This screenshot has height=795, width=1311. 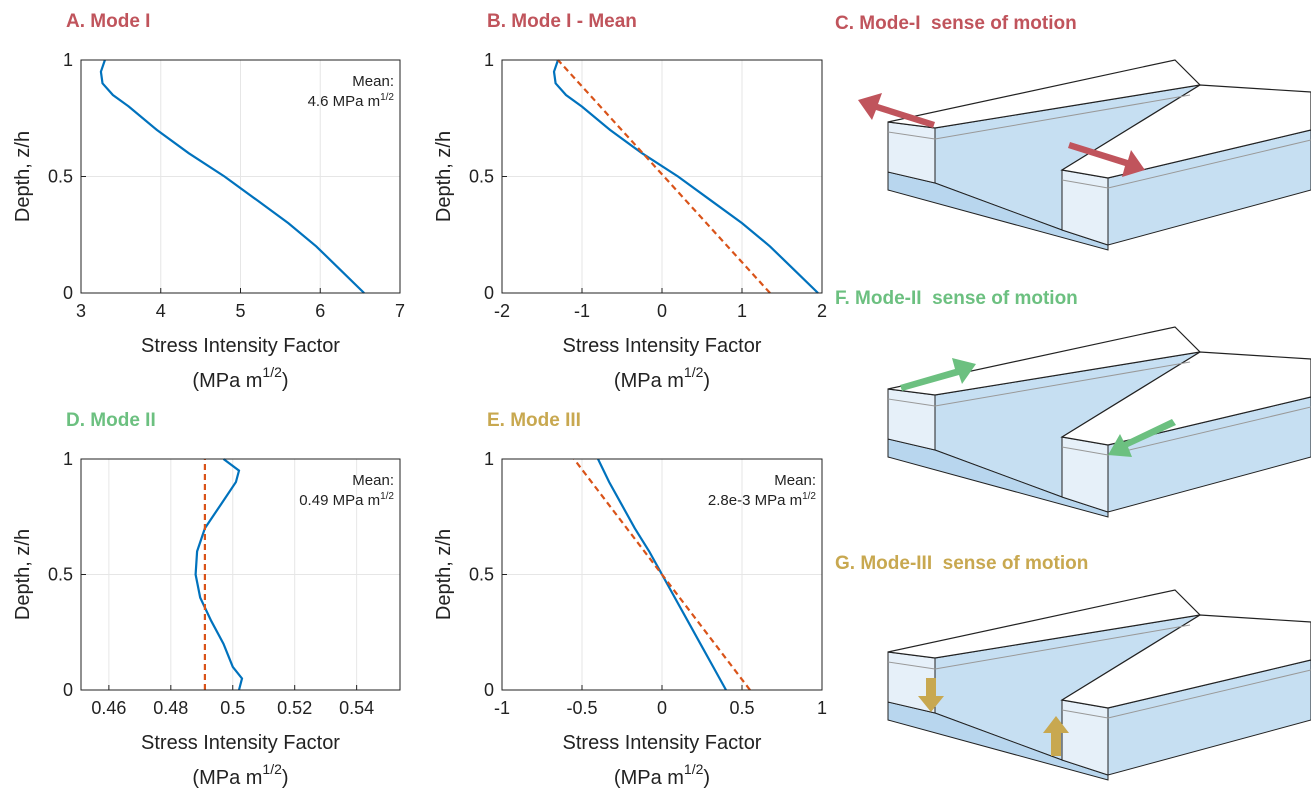 What do you see at coordinates (294, 708) in the screenshot?
I see `x-tick-label: 0.52` at bounding box center [294, 708].